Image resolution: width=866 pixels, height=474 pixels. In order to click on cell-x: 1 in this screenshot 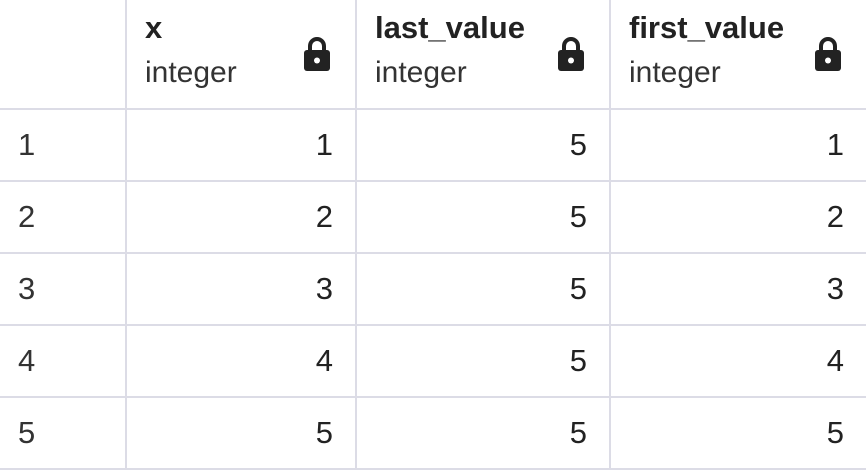, I will do `click(240, 145)`.